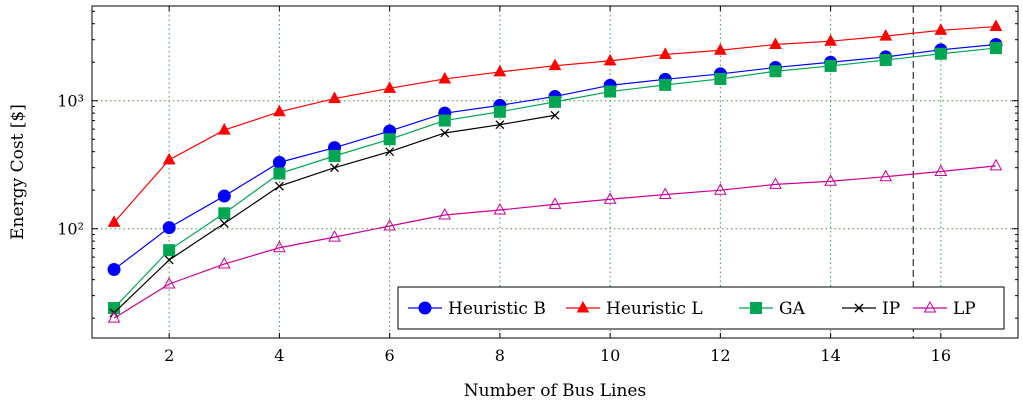  I want to click on legend-entry-ip: IP, so click(871, 309).